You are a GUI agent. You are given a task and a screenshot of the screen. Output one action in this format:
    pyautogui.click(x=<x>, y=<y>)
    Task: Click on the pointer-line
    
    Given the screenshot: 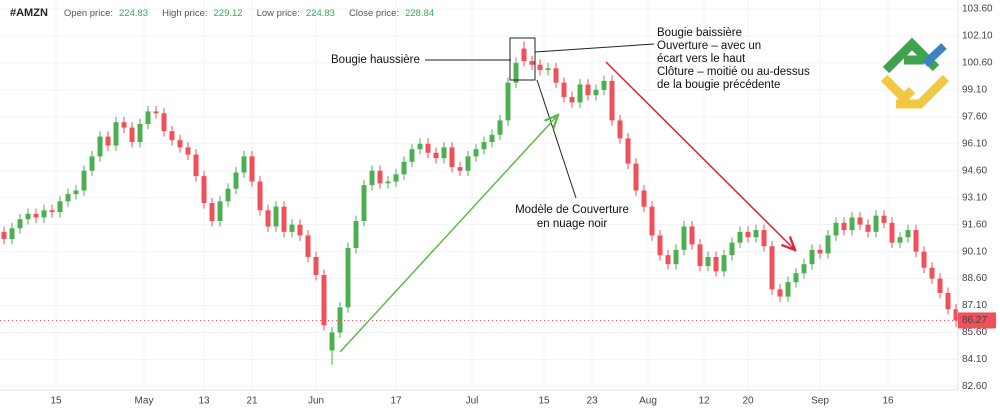 What is the action you would take?
    pyautogui.click(x=556, y=139)
    